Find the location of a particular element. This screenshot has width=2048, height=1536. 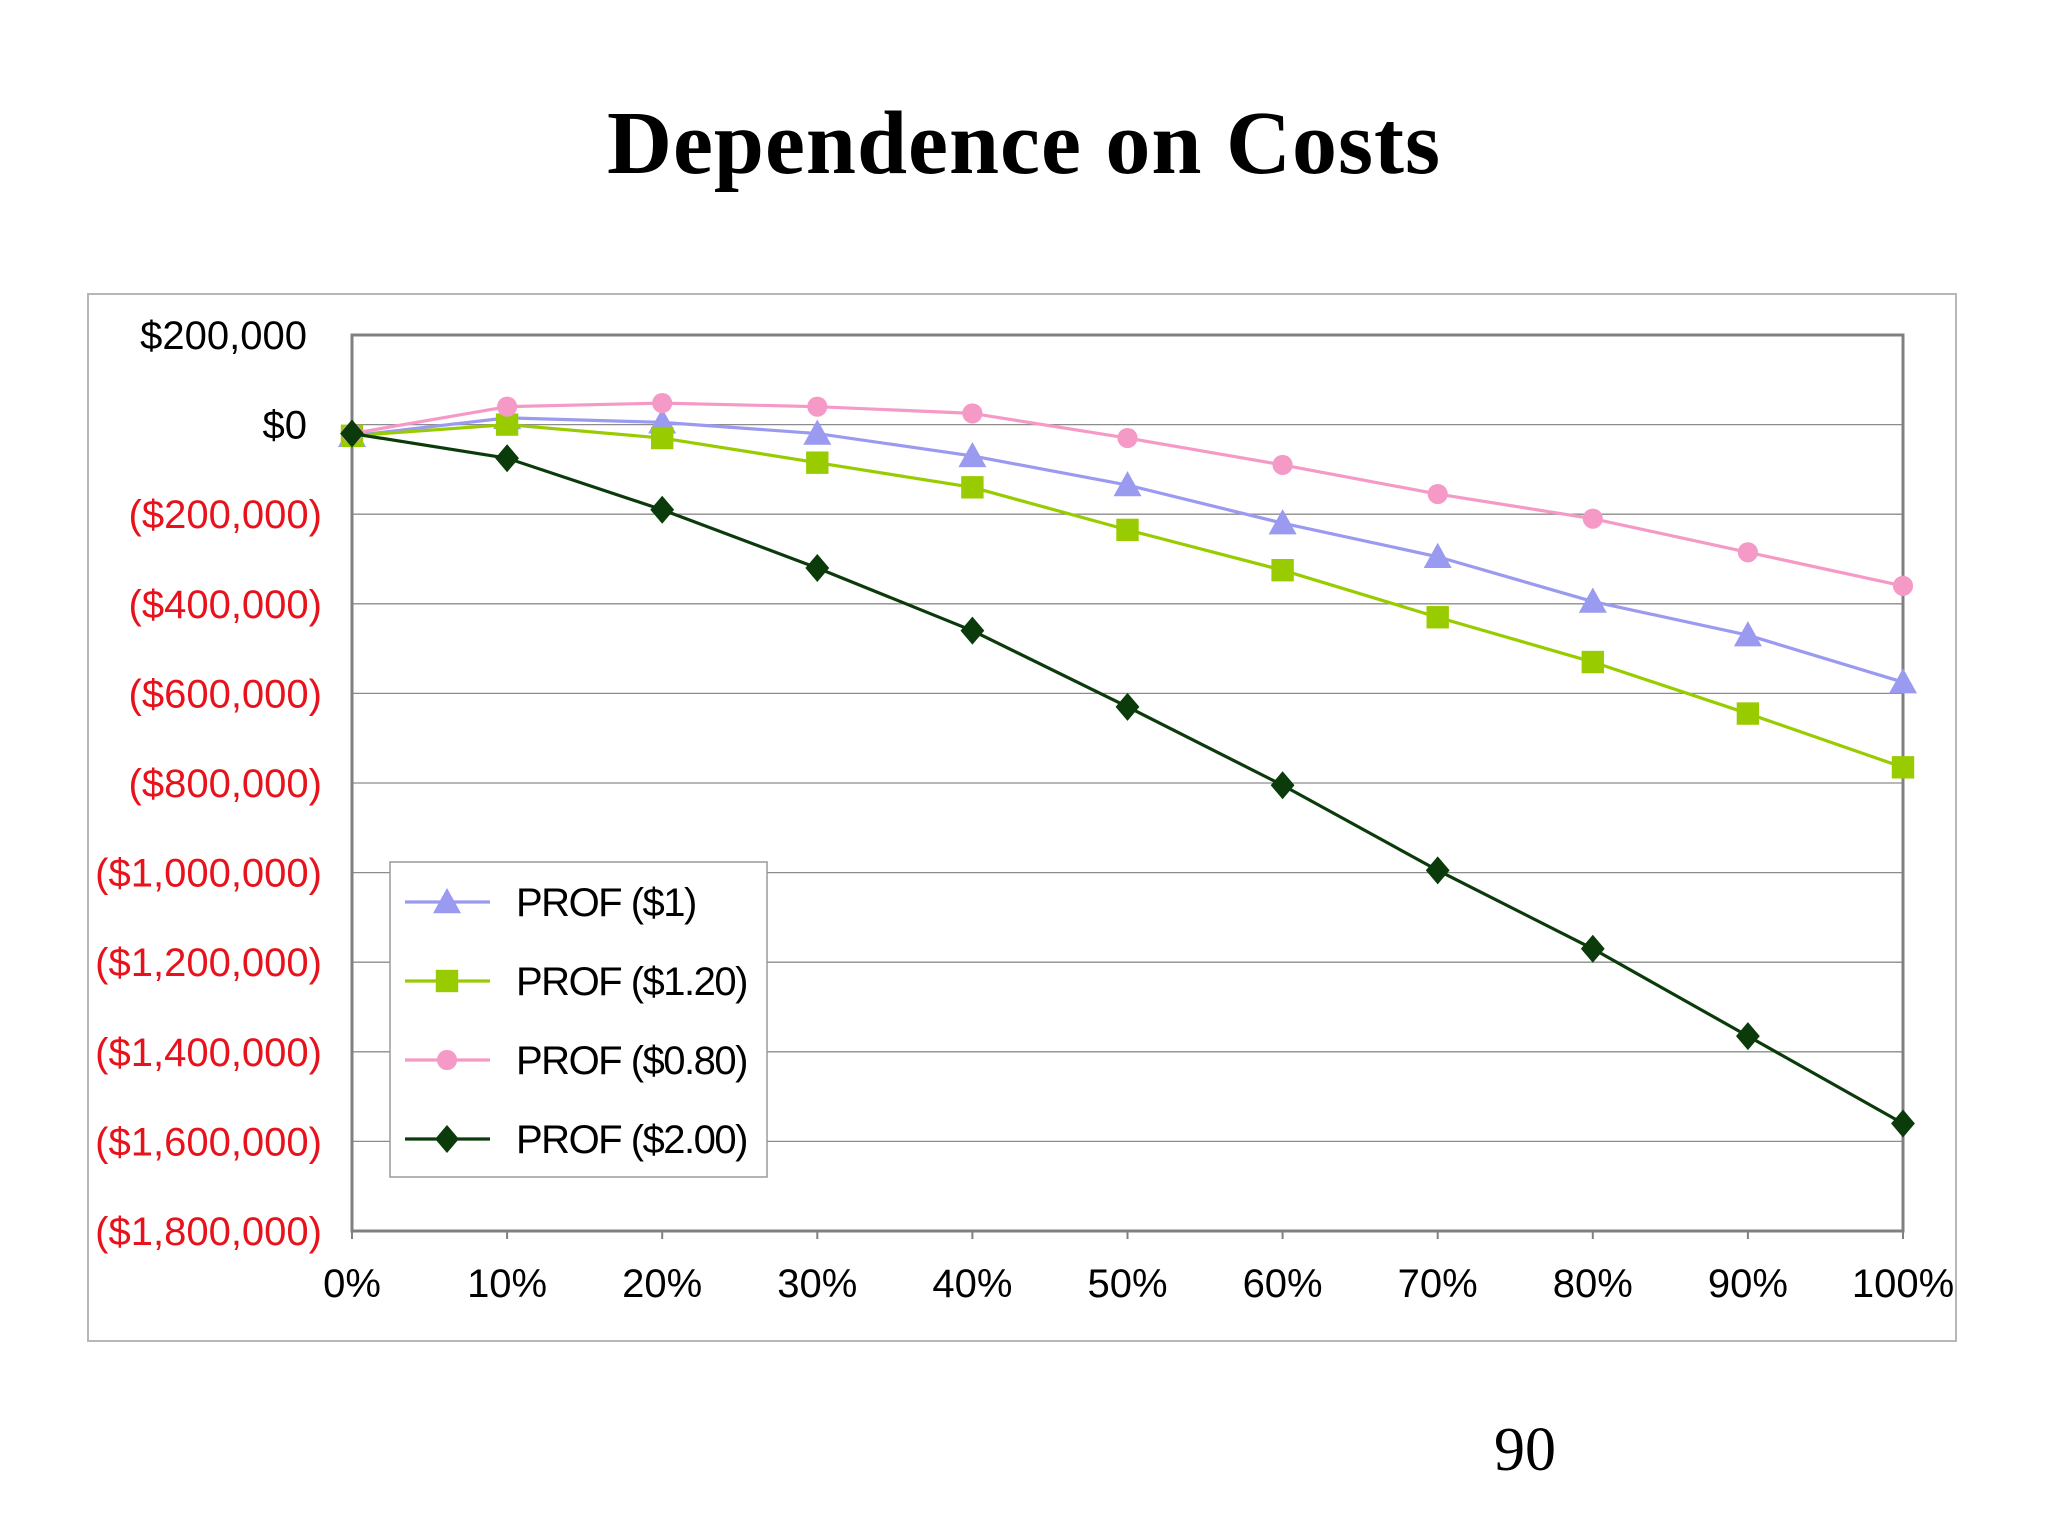

legend-box is located at coordinates (578, 1019).